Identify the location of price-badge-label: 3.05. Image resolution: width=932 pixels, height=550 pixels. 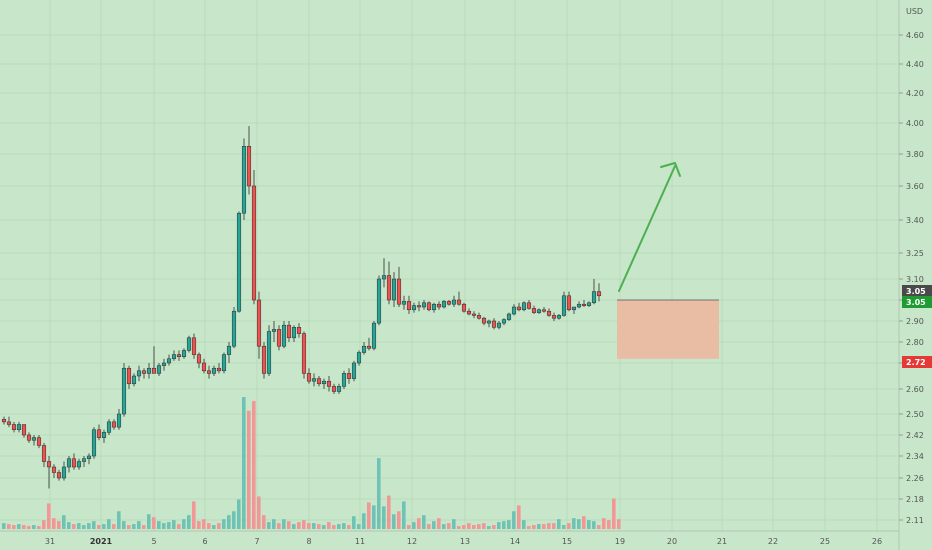
(916, 291).